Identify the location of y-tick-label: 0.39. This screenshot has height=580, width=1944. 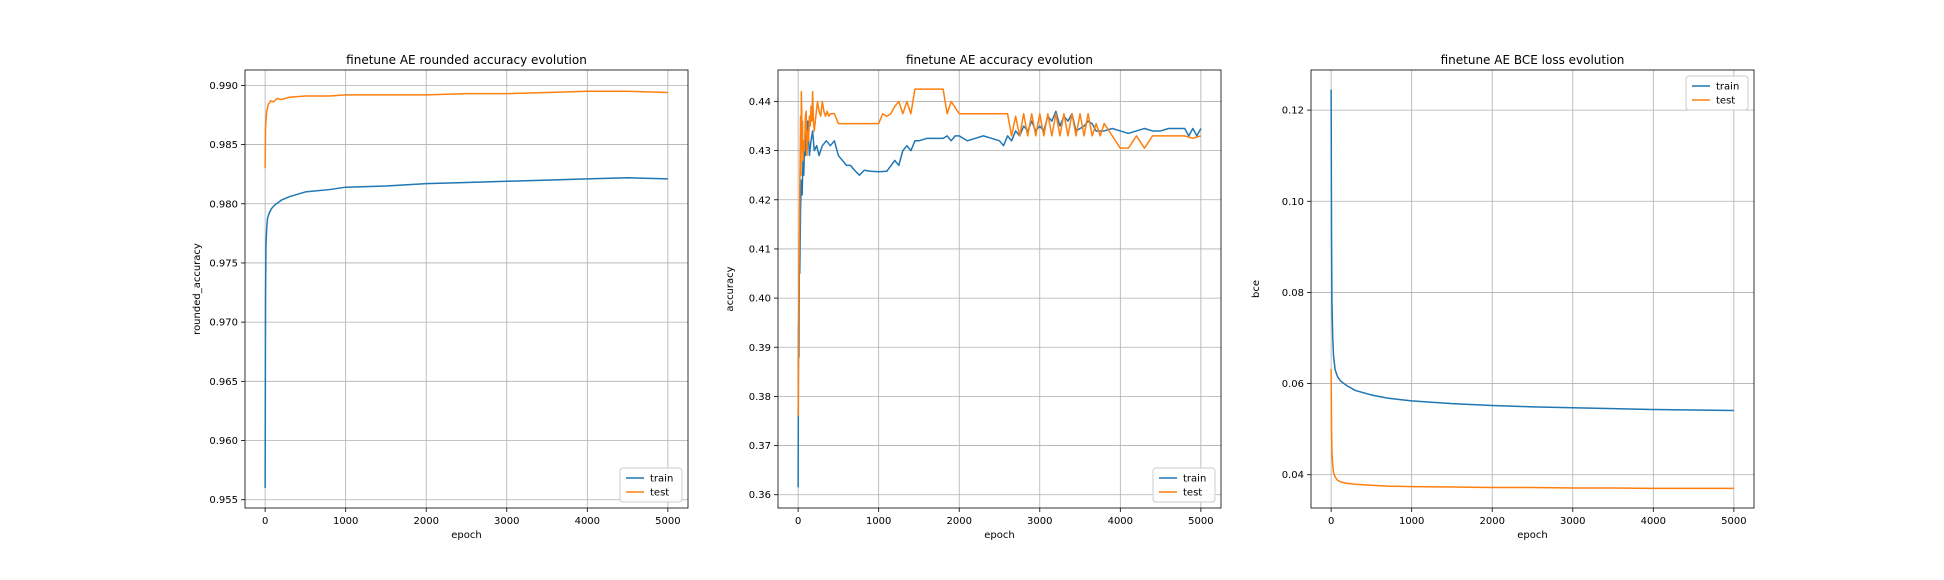
(760, 348).